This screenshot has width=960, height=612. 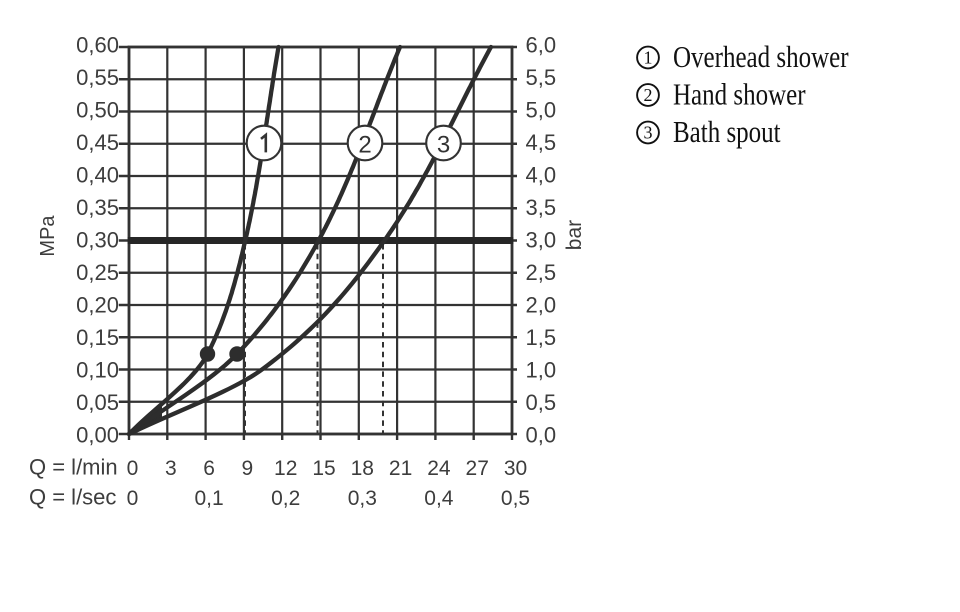 What do you see at coordinates (97, 44) in the screenshot?
I see `svg-text: 0,60` at bounding box center [97, 44].